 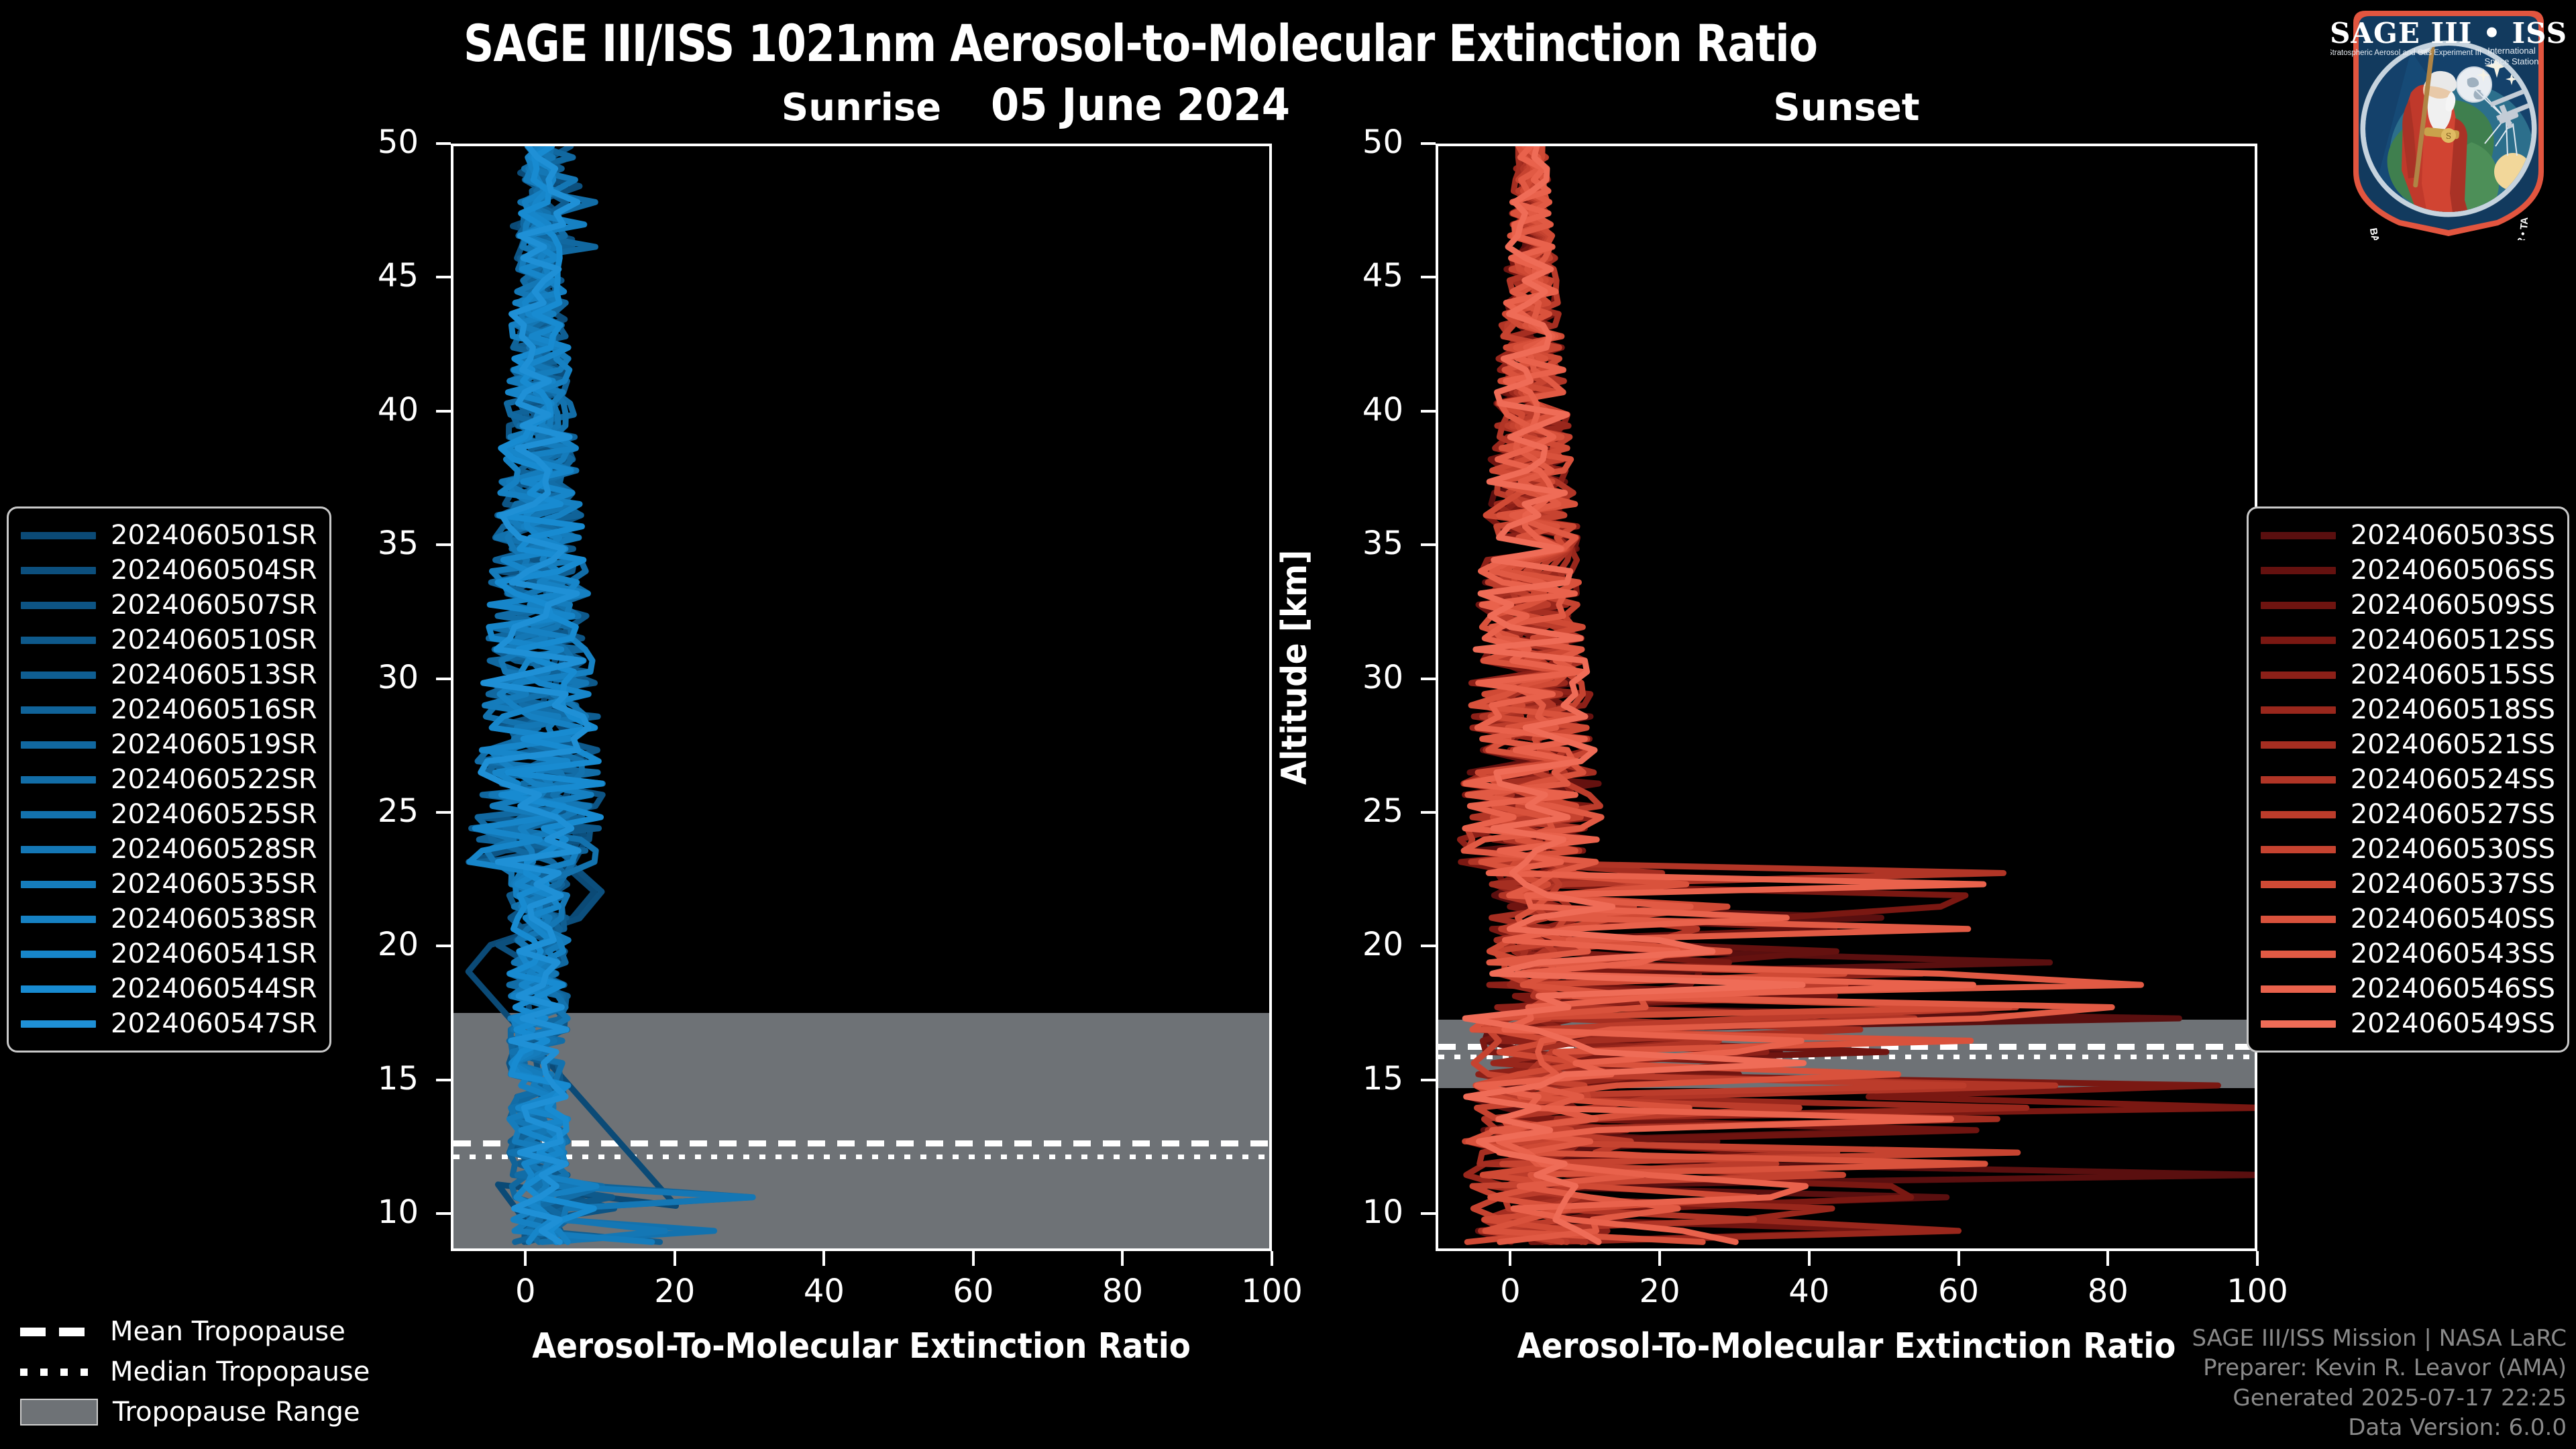 I want to click on legend-item: 2024060513SR, so click(x=169, y=674).